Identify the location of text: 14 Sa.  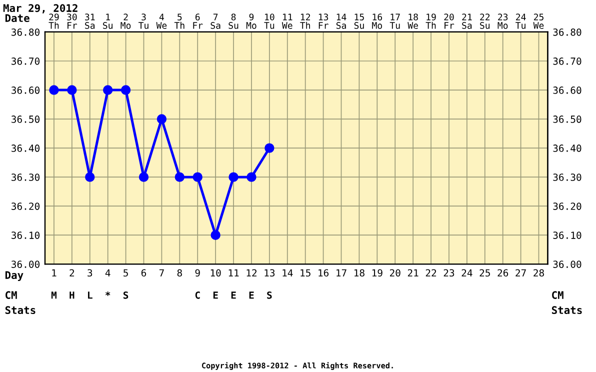
(341, 21).